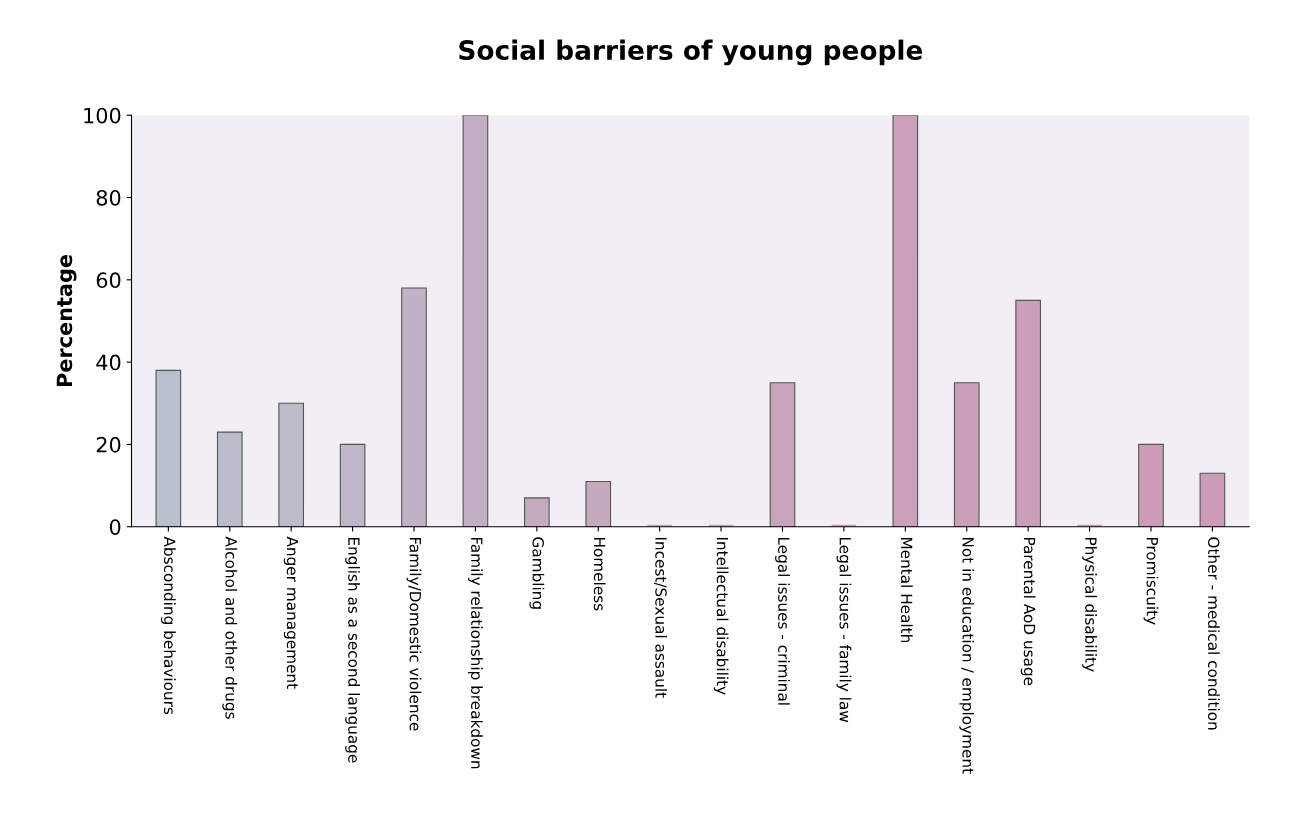  Describe the element at coordinates (66, 320) in the screenshot. I see `y-axis-title: Percentage` at that location.